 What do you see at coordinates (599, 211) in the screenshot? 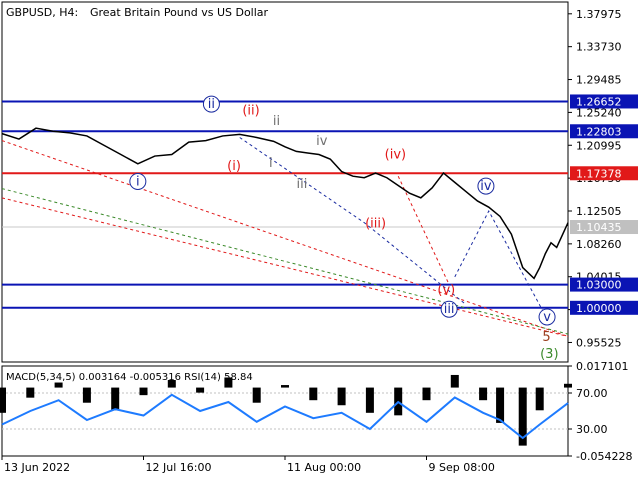
I see `price-y-tick-label: 1.12505` at bounding box center [599, 211].